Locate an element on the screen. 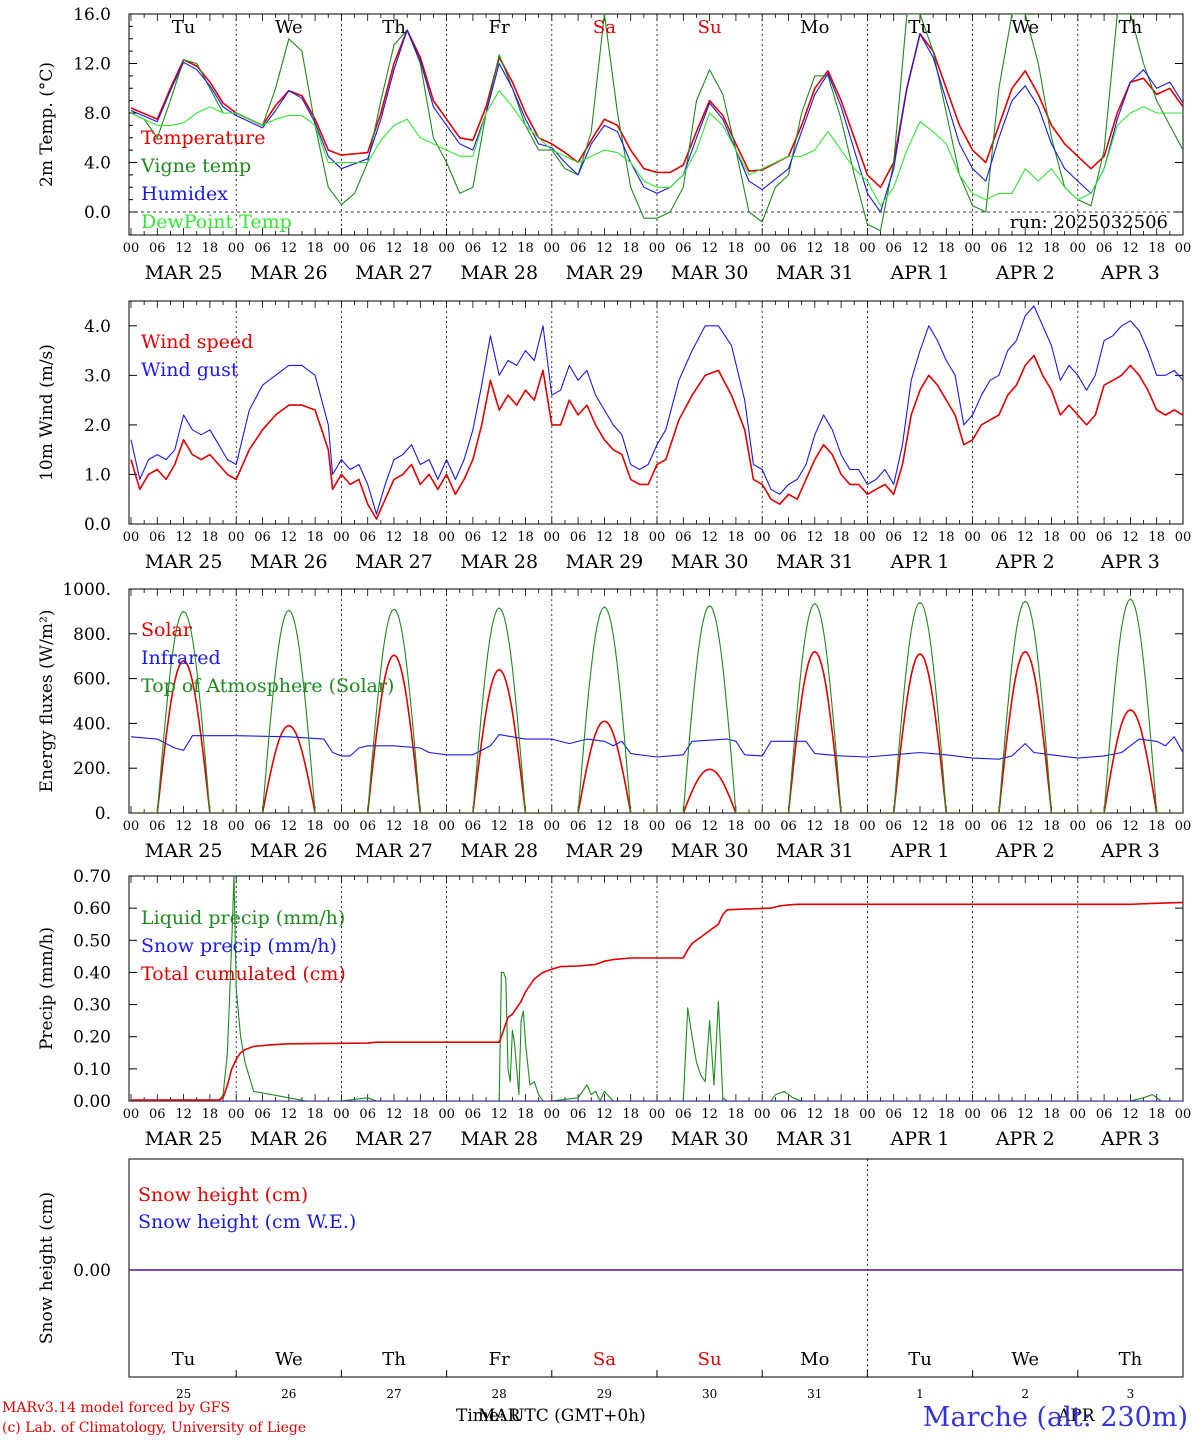  date-label: APR 2 is located at coordinates (1025, 273).